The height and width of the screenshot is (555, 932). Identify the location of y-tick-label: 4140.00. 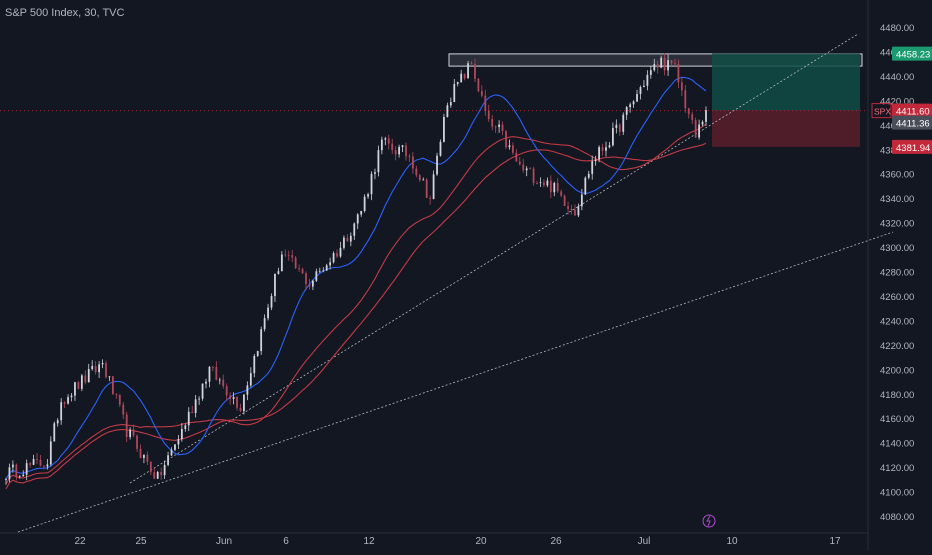
(897, 444).